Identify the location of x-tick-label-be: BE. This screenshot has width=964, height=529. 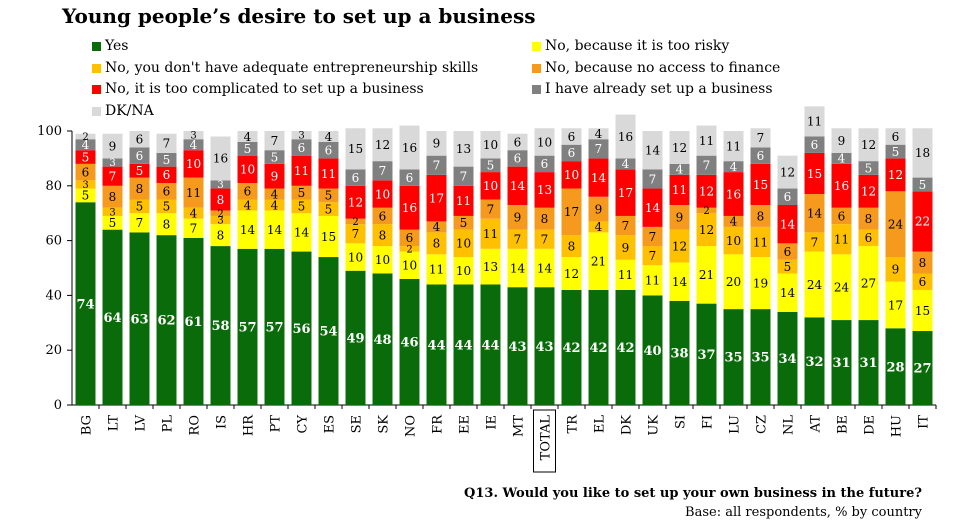
(843, 424).